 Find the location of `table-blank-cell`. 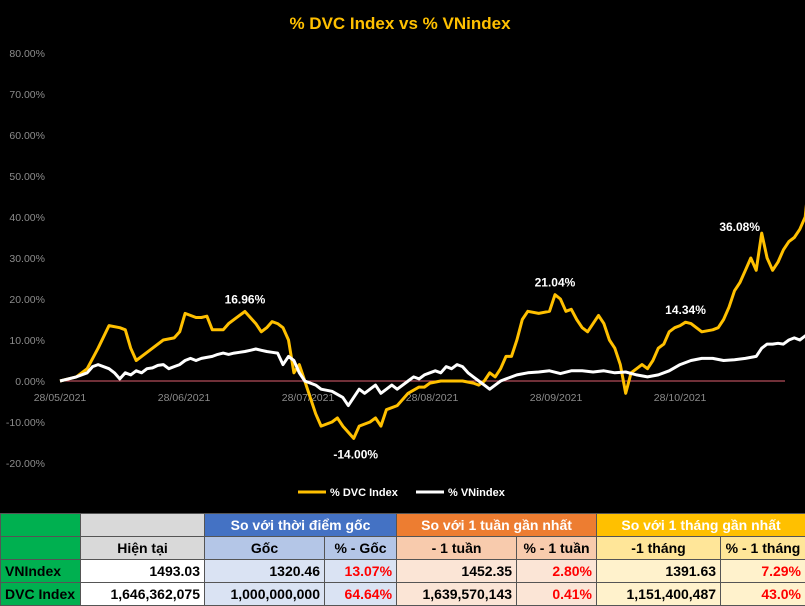

table-blank-cell is located at coordinates (143, 525).